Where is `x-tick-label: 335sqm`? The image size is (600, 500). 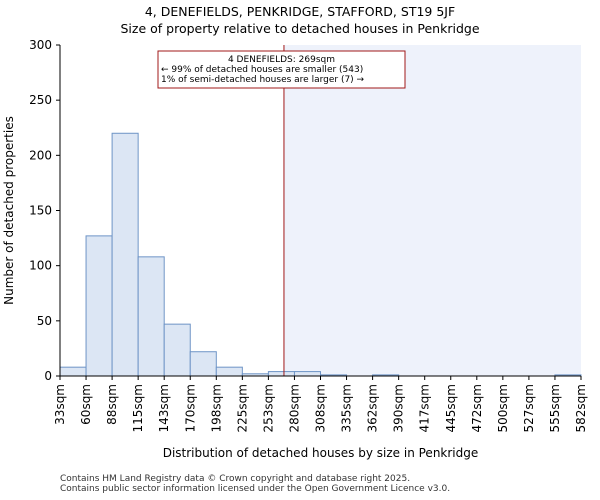 x-tick-label: 335sqm is located at coordinates (347, 408).